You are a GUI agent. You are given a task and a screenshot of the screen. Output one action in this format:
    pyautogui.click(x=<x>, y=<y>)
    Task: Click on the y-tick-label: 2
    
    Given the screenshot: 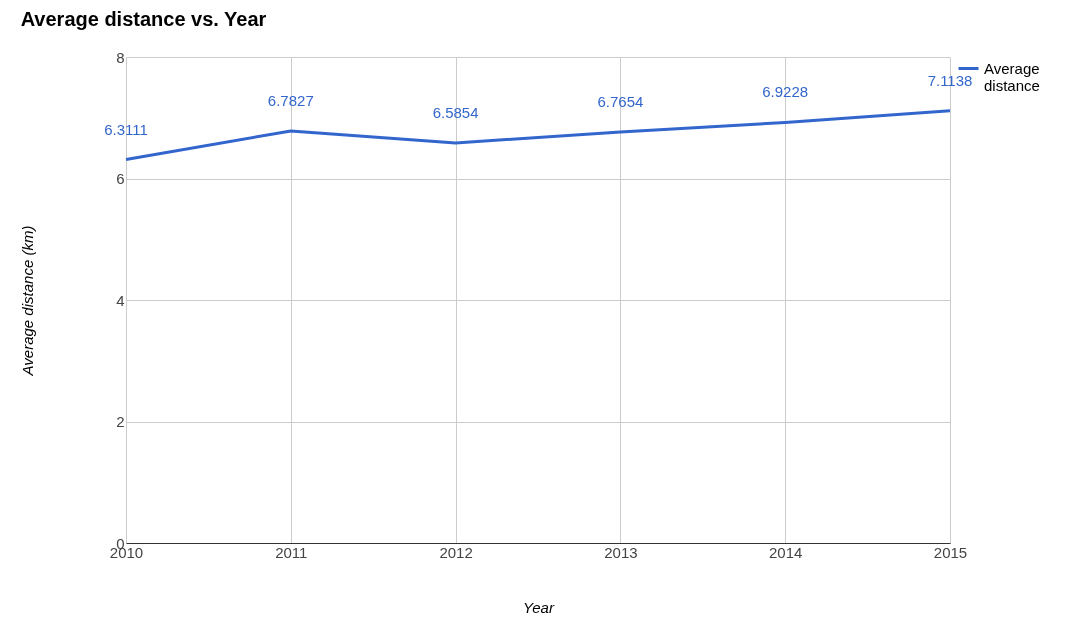 What is the action you would take?
    pyautogui.click(x=120, y=421)
    